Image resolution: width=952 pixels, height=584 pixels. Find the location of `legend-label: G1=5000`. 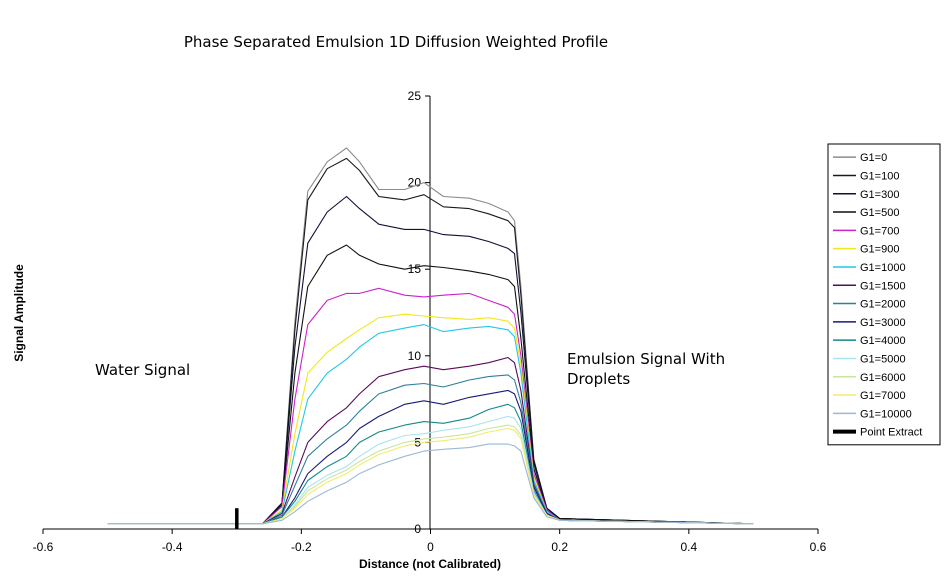

legend-label: G1=5000 is located at coordinates (883, 359).